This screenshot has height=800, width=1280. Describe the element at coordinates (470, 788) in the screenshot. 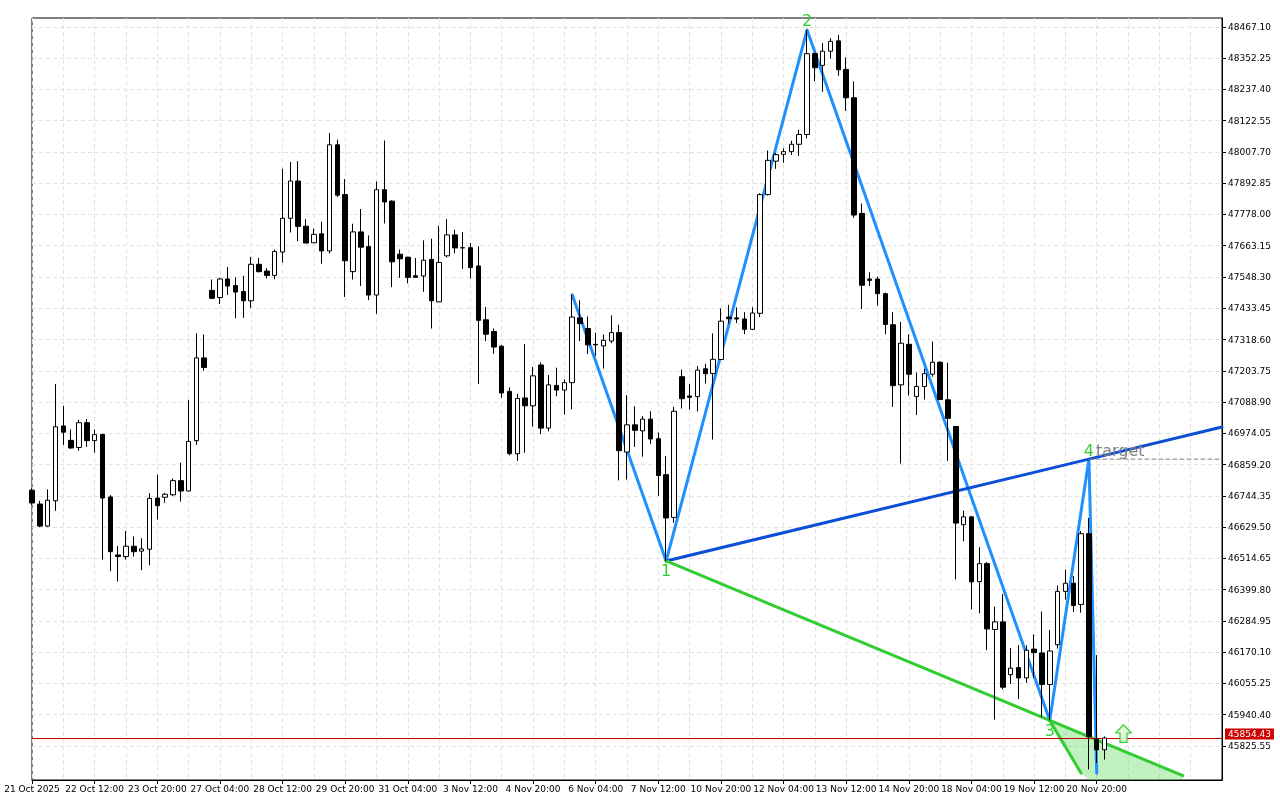

I see `x-tick-label: 3 Nov 12:00` at that location.